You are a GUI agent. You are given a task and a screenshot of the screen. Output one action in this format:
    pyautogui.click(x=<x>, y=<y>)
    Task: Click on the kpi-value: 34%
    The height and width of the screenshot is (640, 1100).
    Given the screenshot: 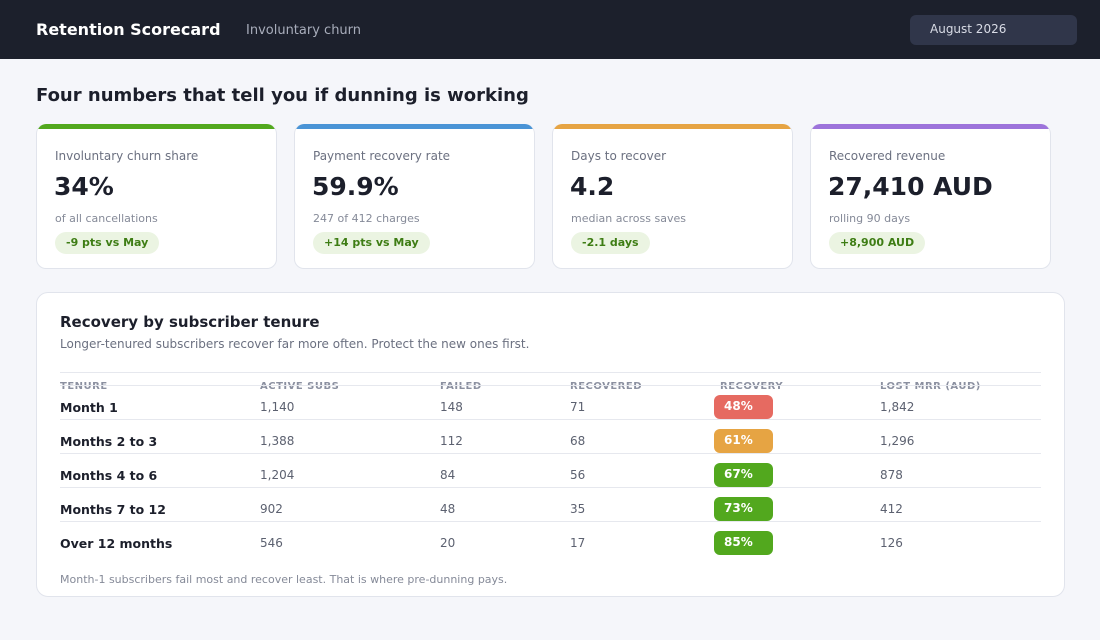 What is the action you would take?
    pyautogui.click(x=84, y=186)
    